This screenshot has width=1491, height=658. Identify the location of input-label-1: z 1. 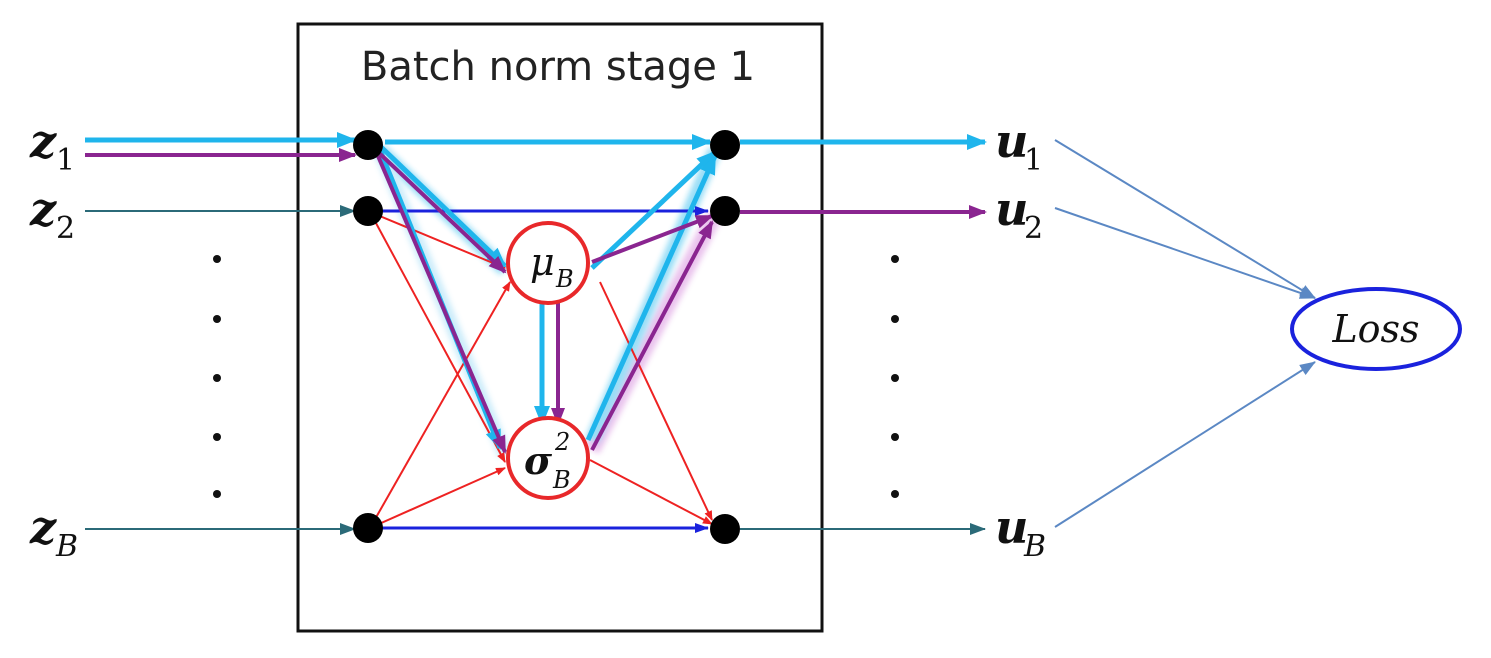
(52, 146).